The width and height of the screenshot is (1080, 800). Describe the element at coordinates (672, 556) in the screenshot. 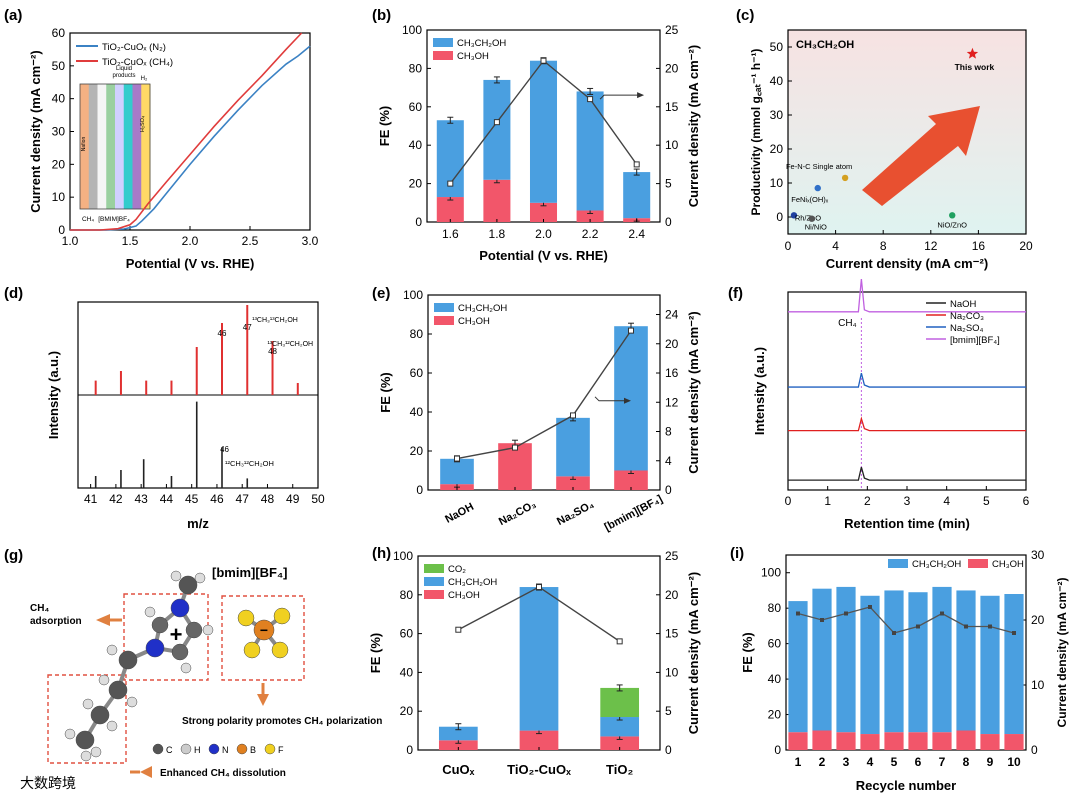

I see `y2-tick-label: 25` at that location.